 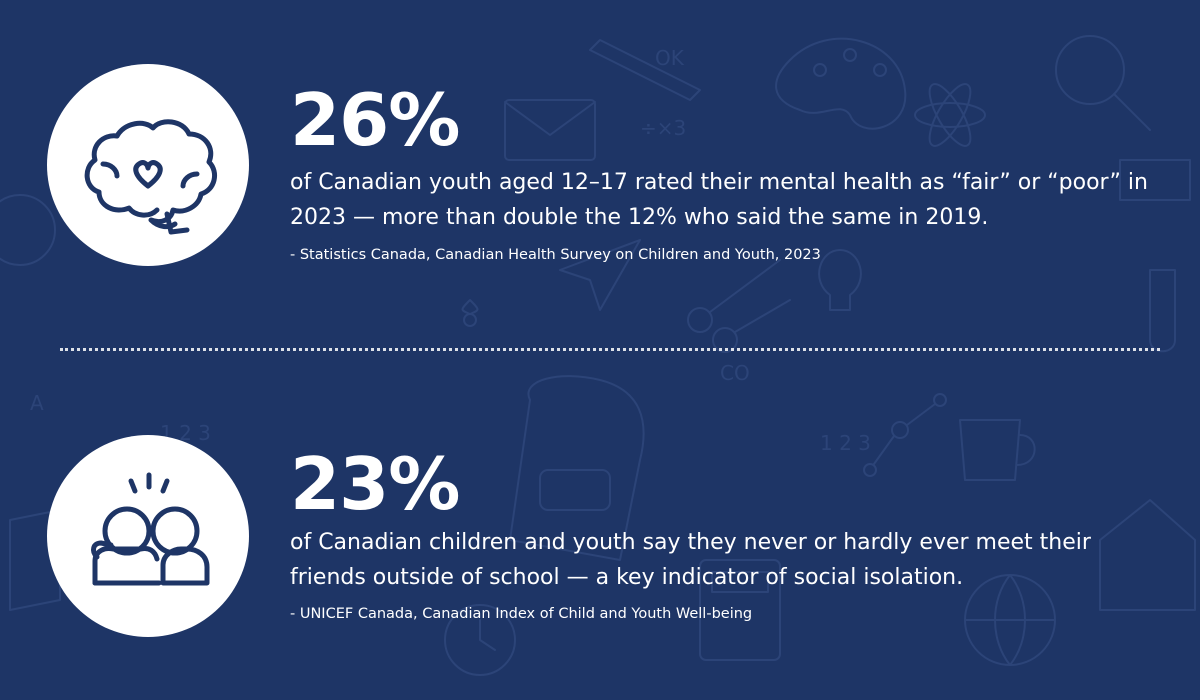 I want to click on two-people-icon, so click(x=150, y=529).